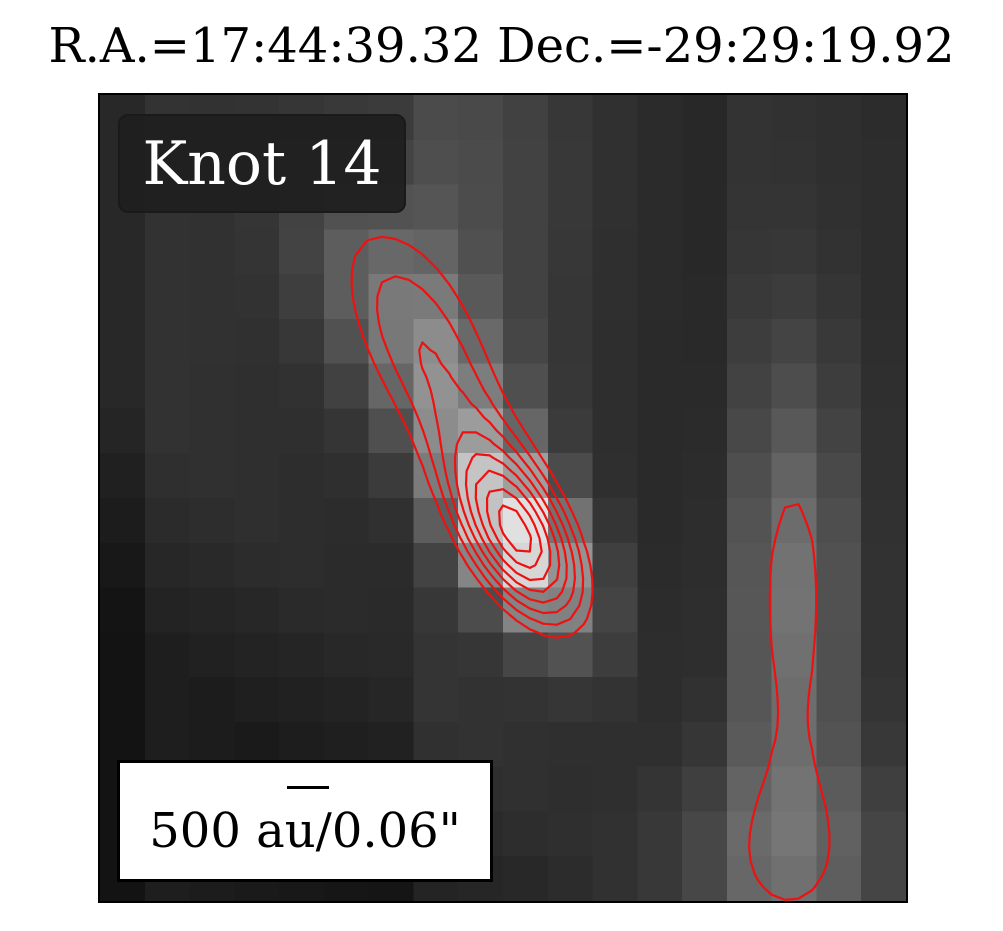  Describe the element at coordinates (305, 821) in the screenshot. I see `scale-bar-box: 500 au/0.06"` at that location.